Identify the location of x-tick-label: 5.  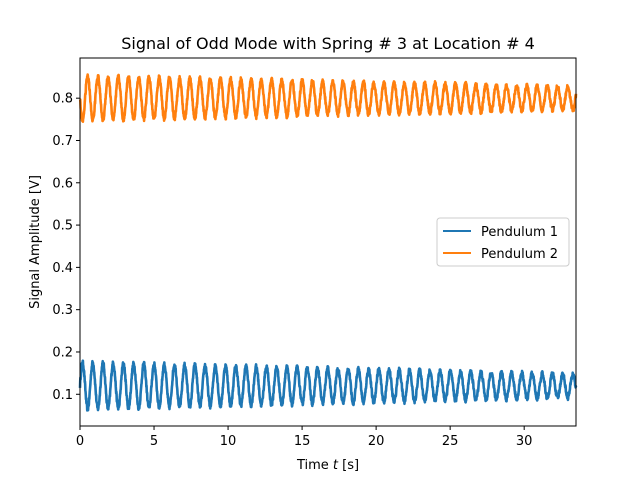
(154, 441).